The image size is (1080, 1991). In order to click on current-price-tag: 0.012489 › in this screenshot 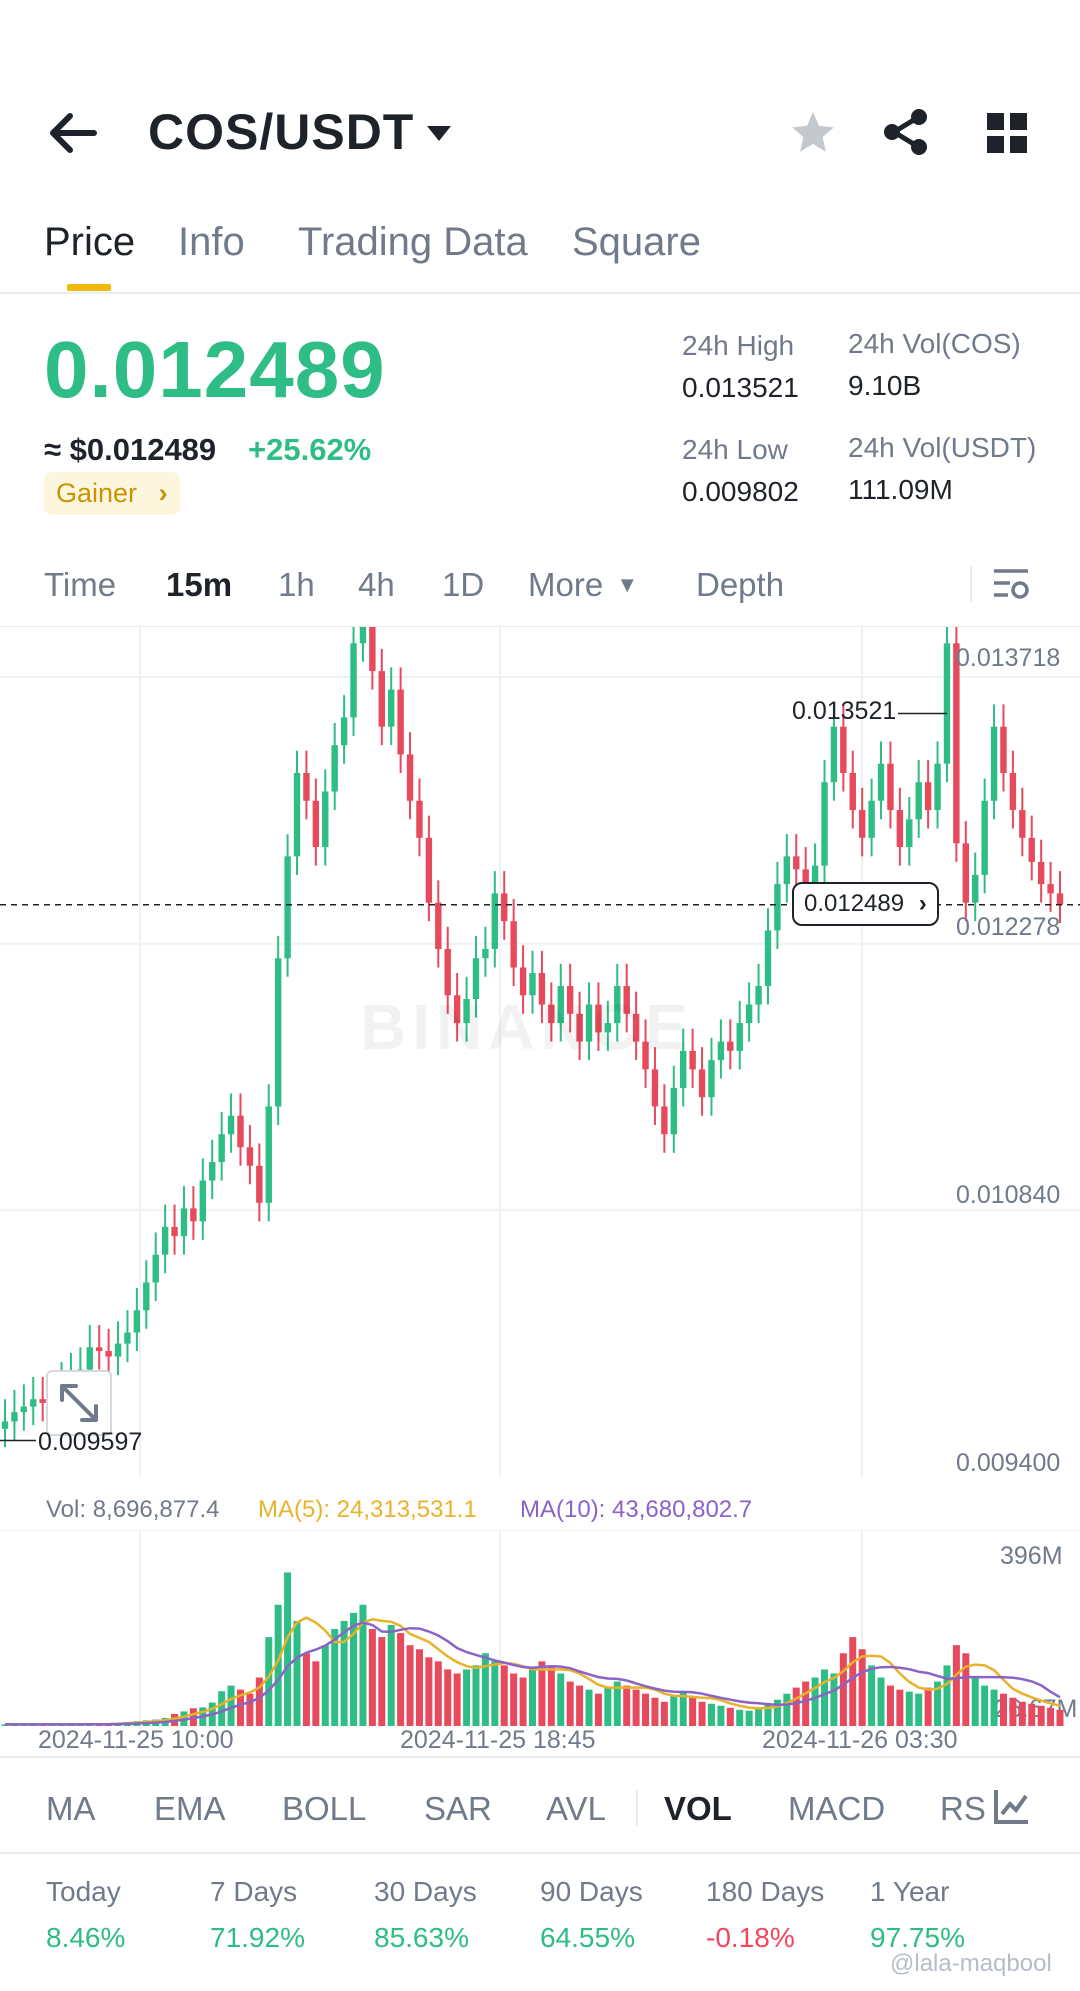, I will do `click(865, 904)`.